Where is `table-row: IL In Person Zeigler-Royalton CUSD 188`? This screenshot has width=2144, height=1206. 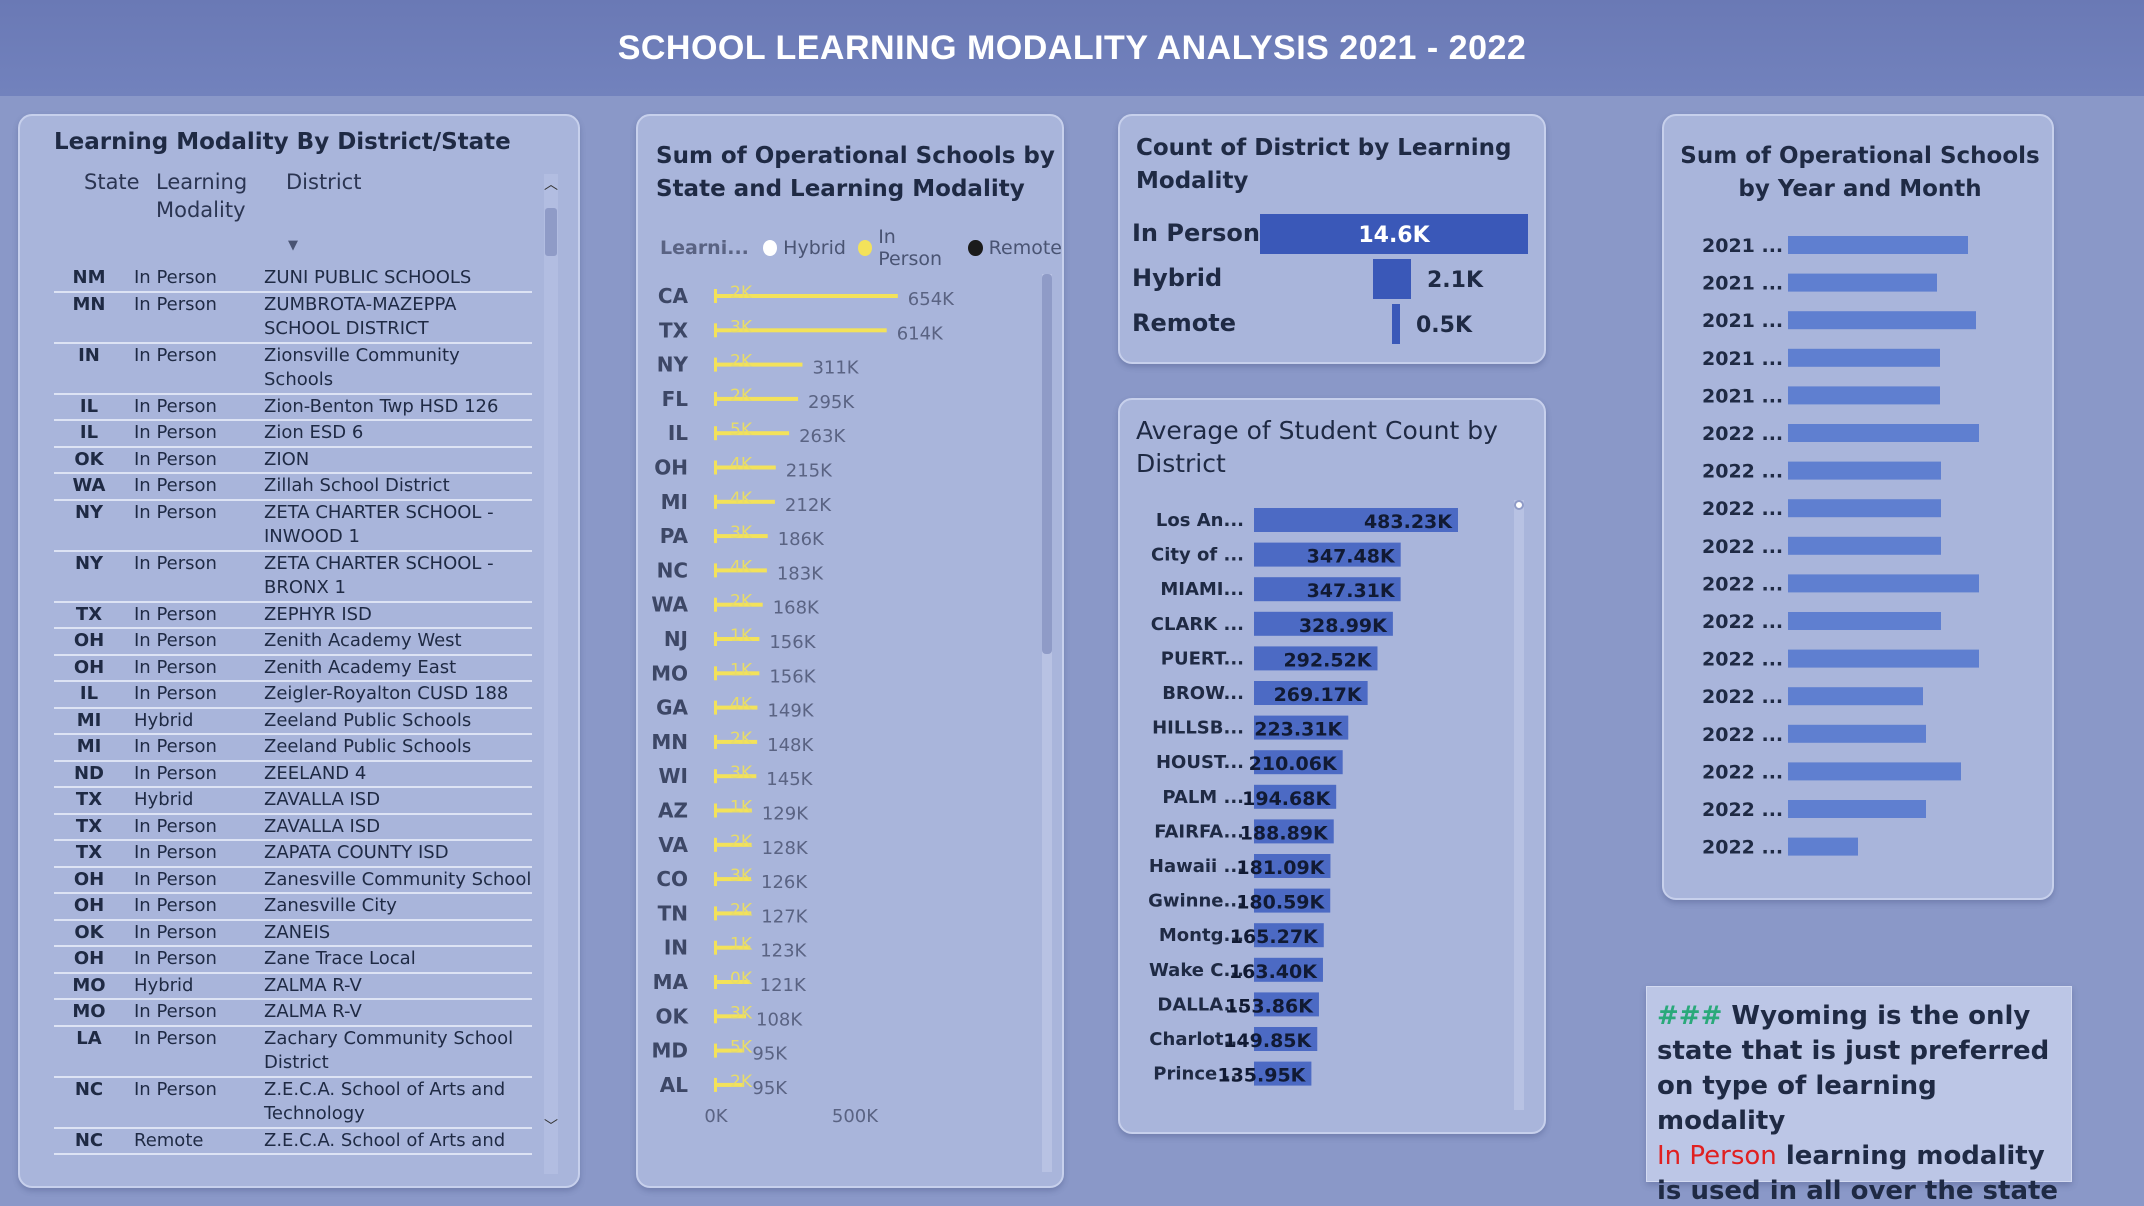
table-row: IL In Person Zeigler-Royalton CUSD 188 is located at coordinates (293, 695).